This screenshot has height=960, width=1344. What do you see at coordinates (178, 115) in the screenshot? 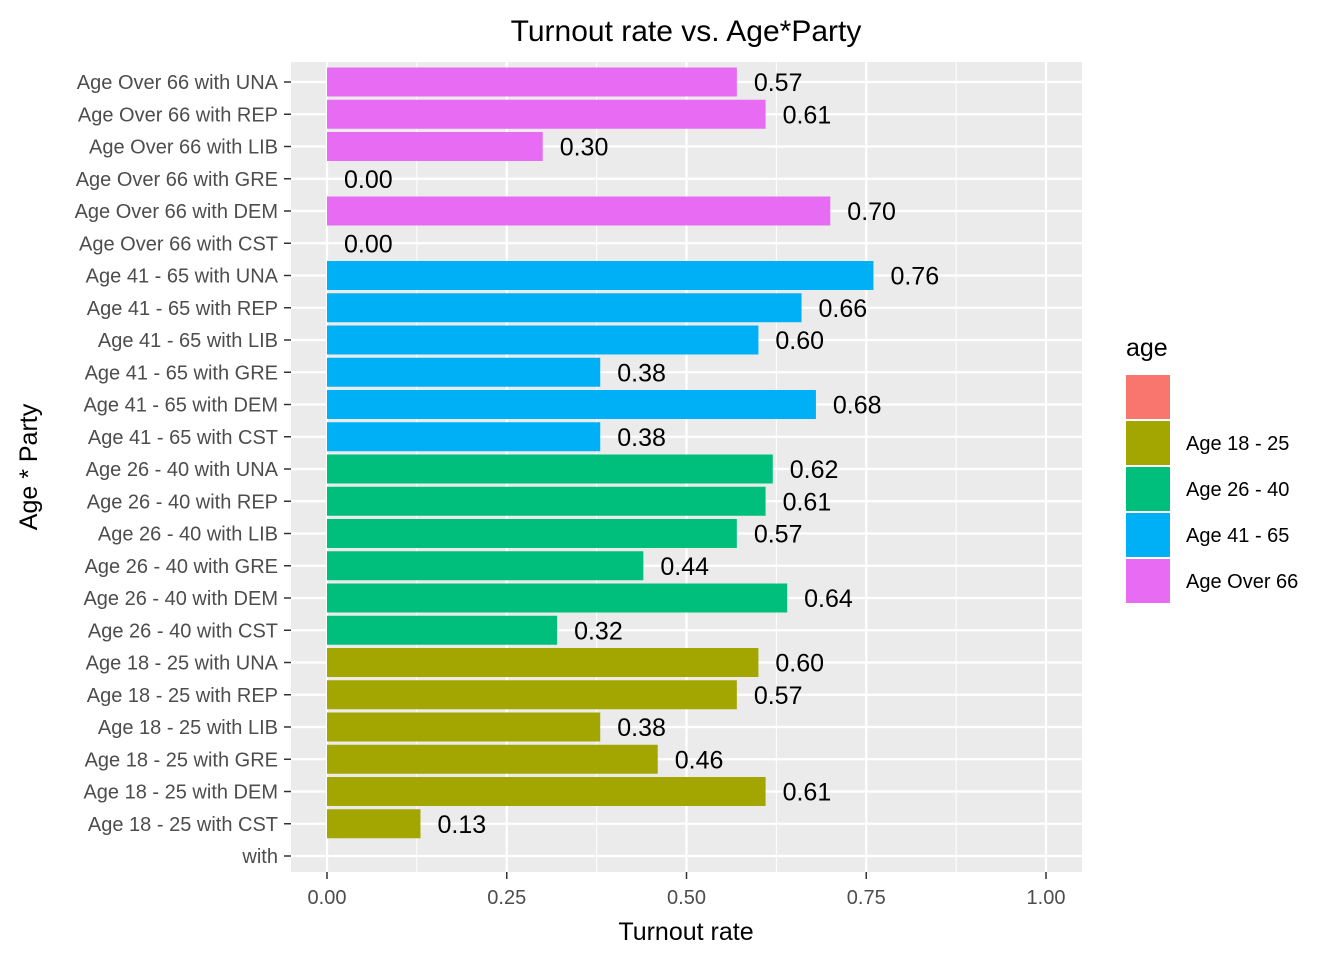
I see `y-tick-label: Age Over 66 with REP` at bounding box center [178, 115].